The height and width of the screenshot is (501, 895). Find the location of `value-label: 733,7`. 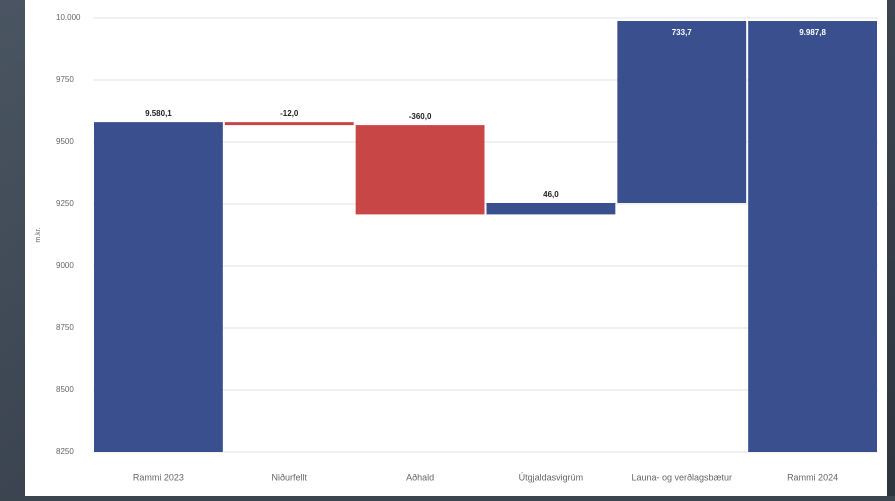

value-label: 733,7 is located at coordinates (682, 32).